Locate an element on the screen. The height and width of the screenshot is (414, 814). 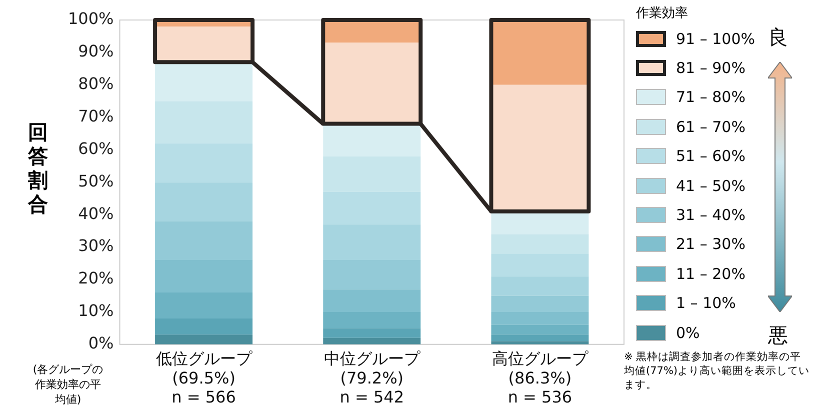
y-tick-label: 10% is located at coordinates (96, 310).